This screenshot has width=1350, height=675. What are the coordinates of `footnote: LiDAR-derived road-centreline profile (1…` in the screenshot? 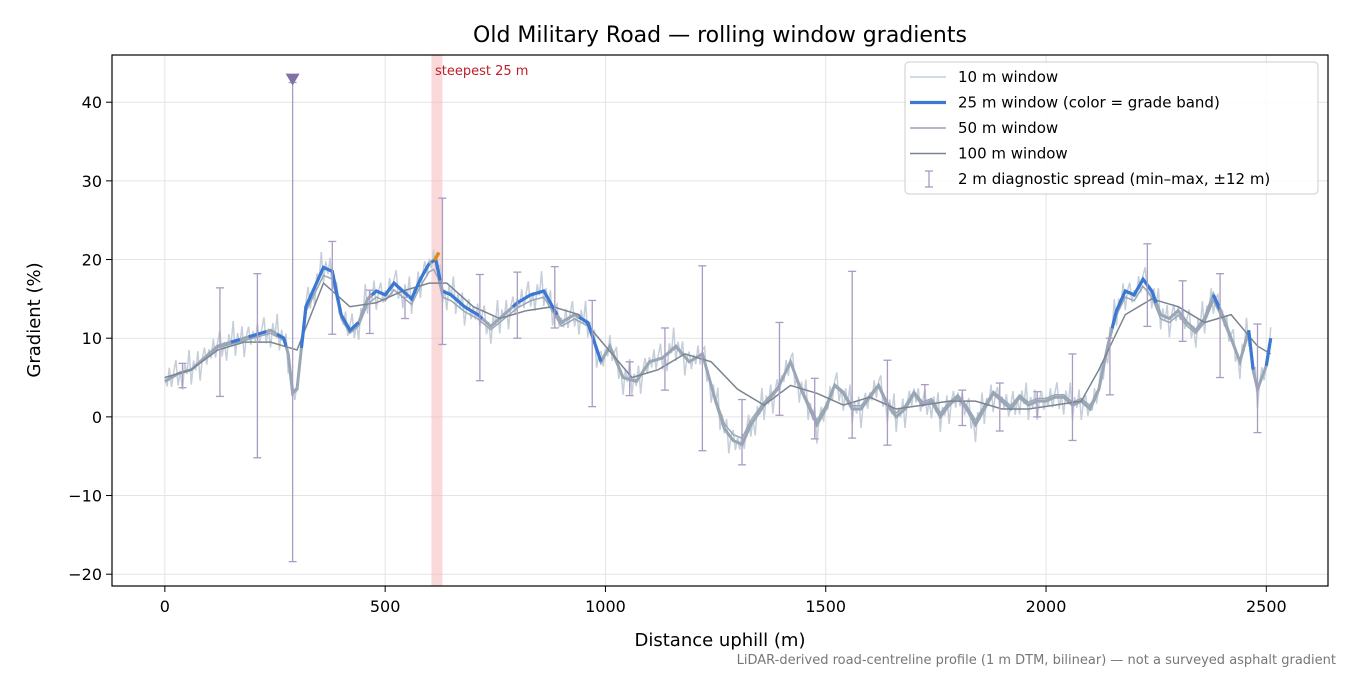 It's located at (1036, 660).